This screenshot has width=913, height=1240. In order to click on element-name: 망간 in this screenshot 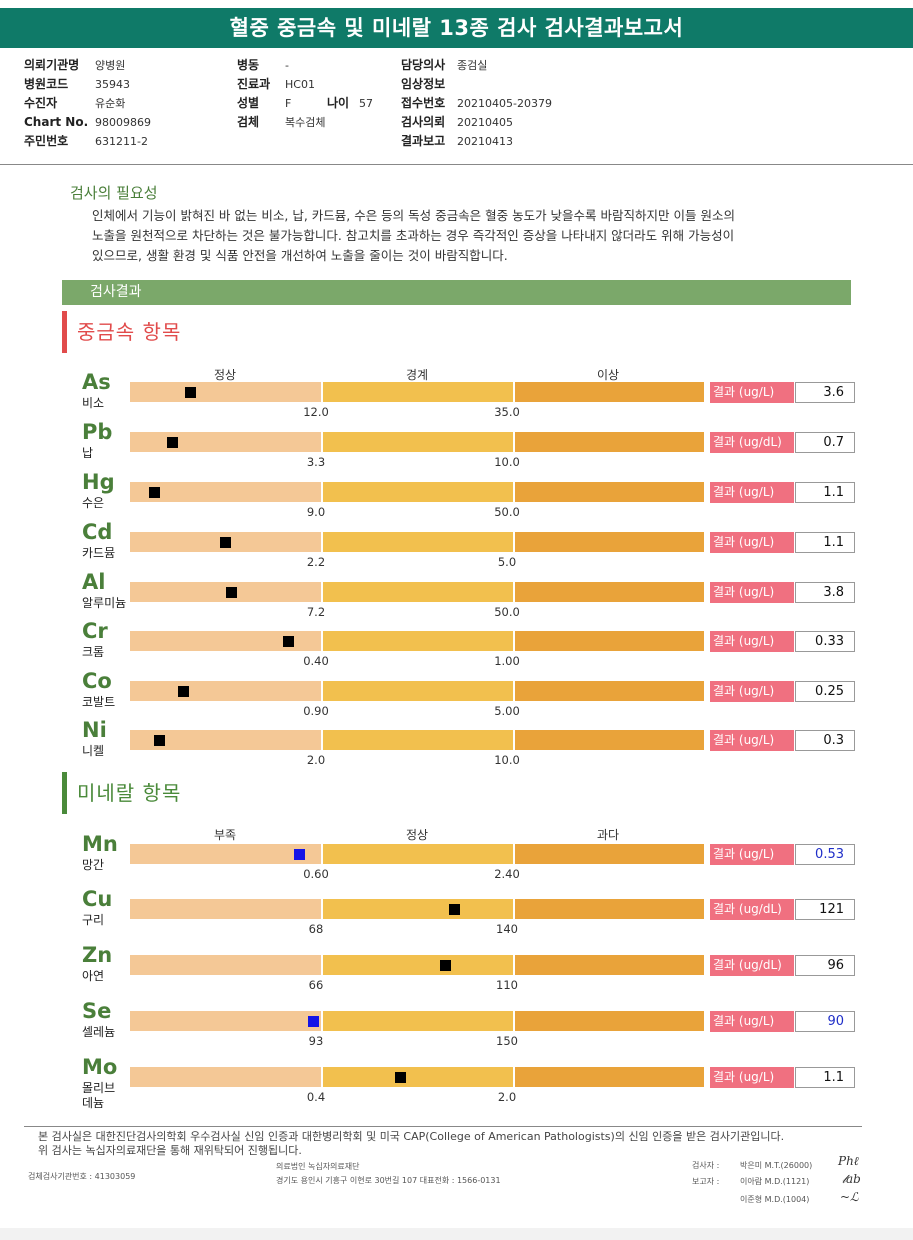, I will do `click(93, 865)`.